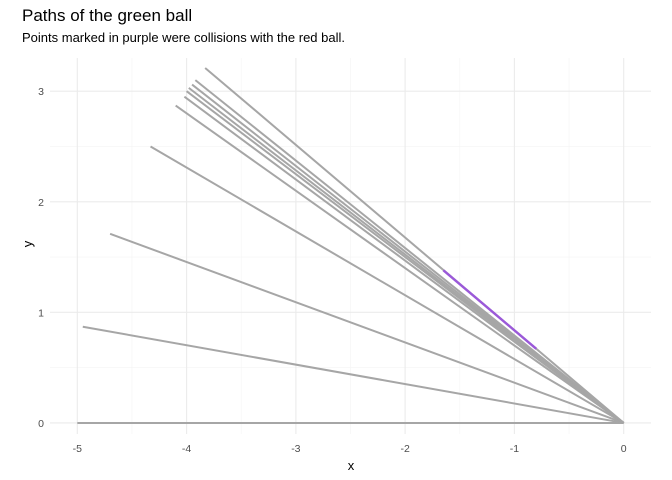 This screenshot has height=480, width=672. What do you see at coordinates (41, 313) in the screenshot?
I see `y-tick-label: 1` at bounding box center [41, 313].